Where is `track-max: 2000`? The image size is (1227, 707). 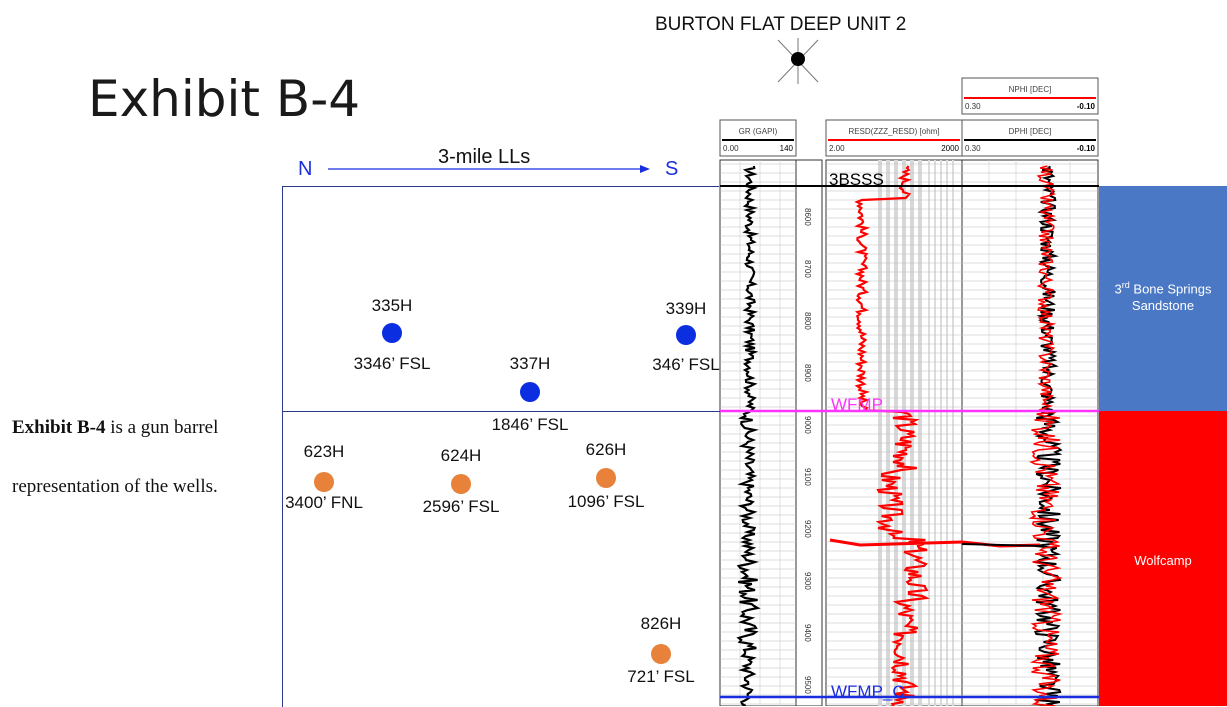
track-max: 2000 is located at coordinates (950, 148).